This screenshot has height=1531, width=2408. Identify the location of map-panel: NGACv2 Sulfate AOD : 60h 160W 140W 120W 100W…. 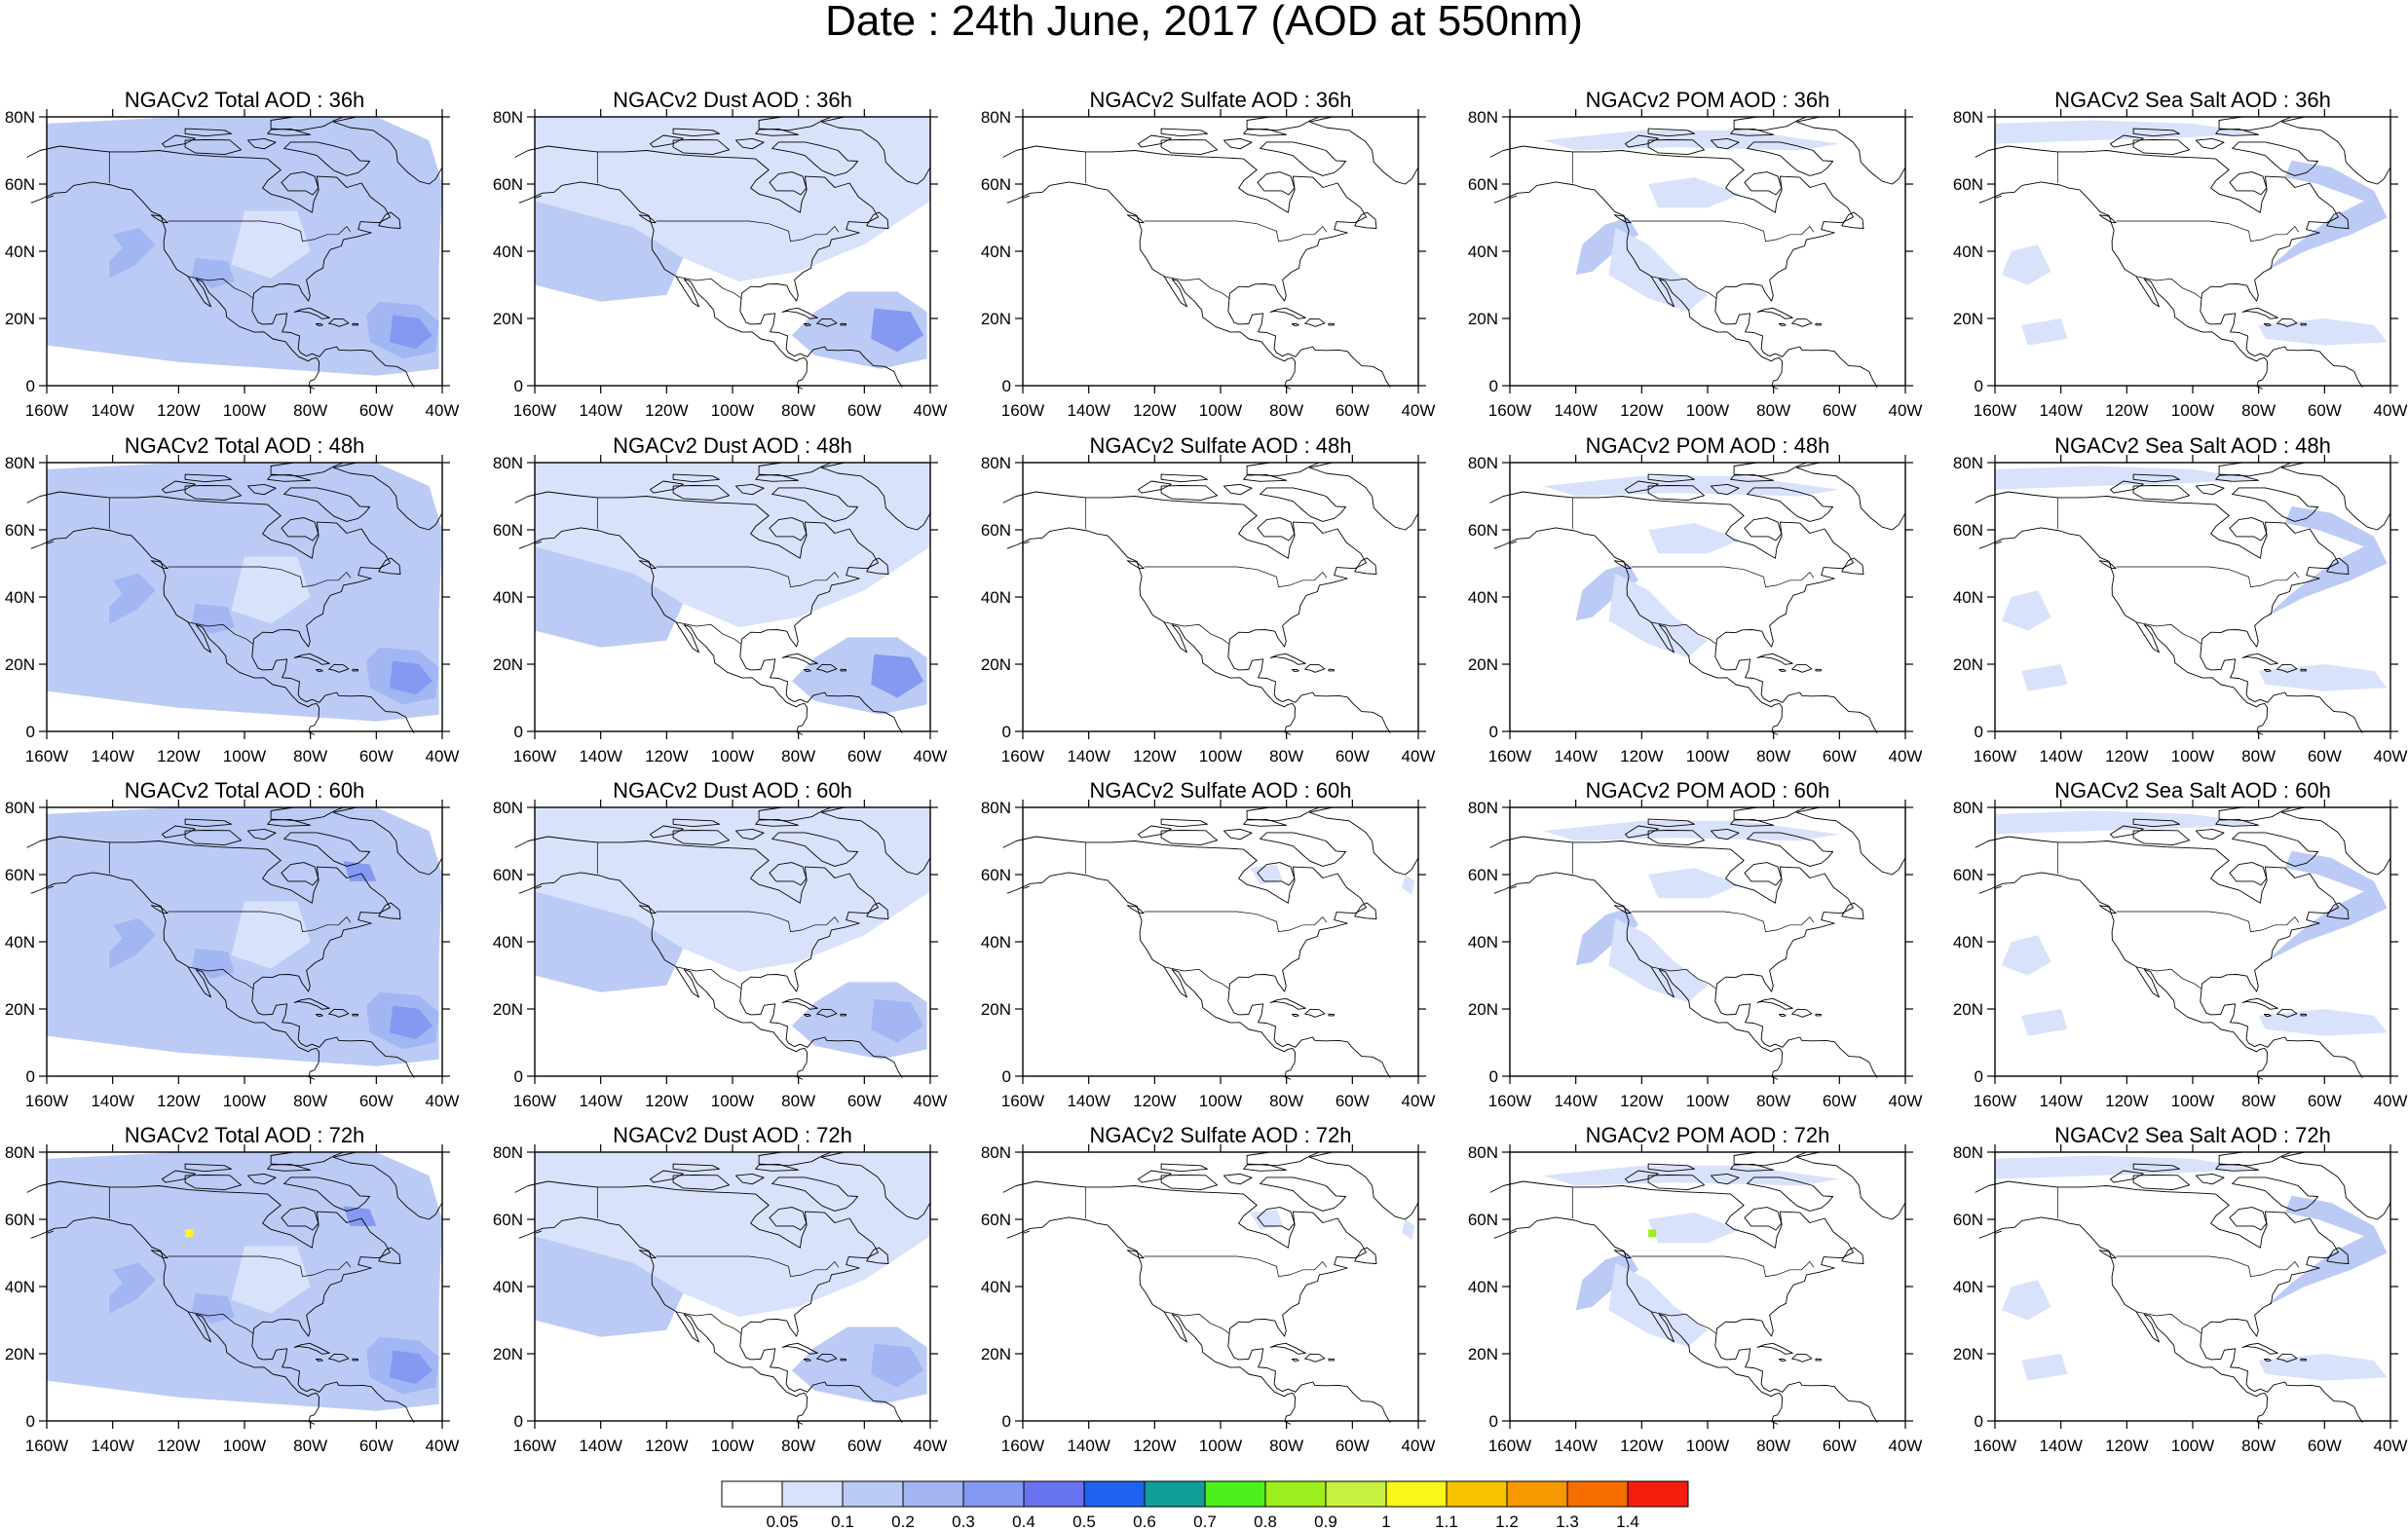
(1208, 944).